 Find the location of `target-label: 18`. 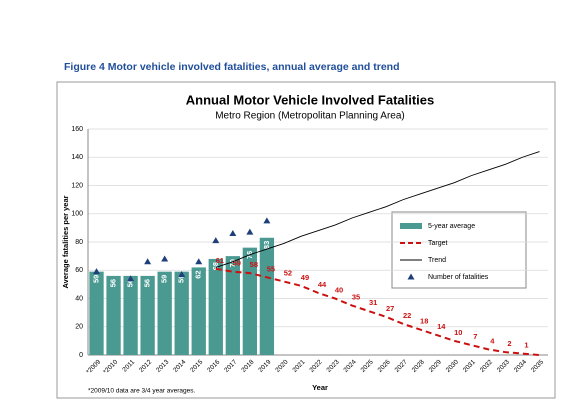

target-label: 18 is located at coordinates (424, 321).